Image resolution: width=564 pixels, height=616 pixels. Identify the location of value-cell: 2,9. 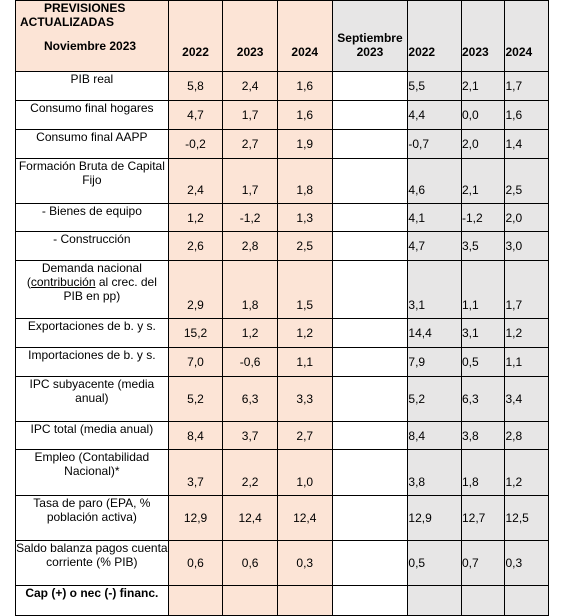
(195, 289).